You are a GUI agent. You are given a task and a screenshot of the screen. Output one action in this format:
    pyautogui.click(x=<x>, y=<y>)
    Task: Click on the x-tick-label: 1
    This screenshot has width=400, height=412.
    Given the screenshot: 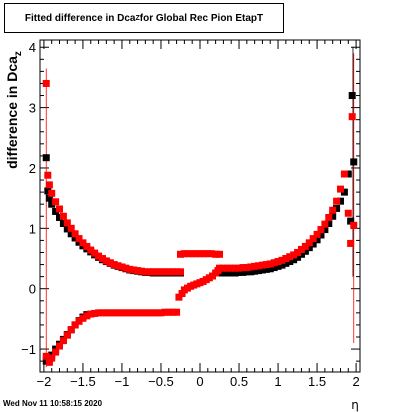 What is the action you would take?
    pyautogui.click(x=277, y=381)
    